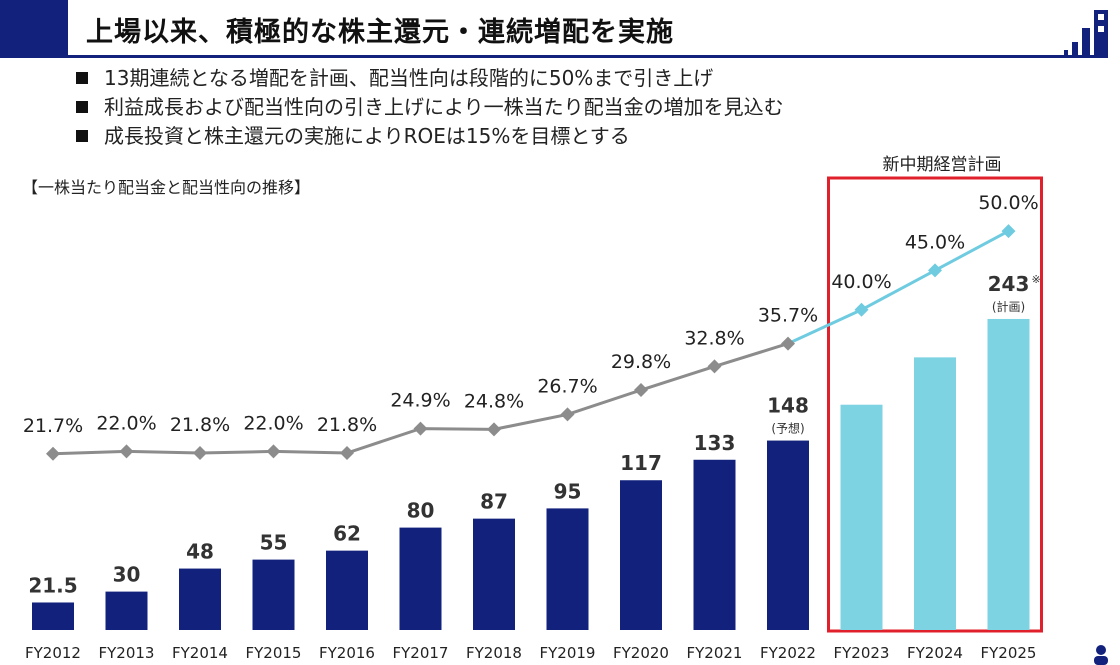  I want to click on bar-fy2014, so click(200, 599).